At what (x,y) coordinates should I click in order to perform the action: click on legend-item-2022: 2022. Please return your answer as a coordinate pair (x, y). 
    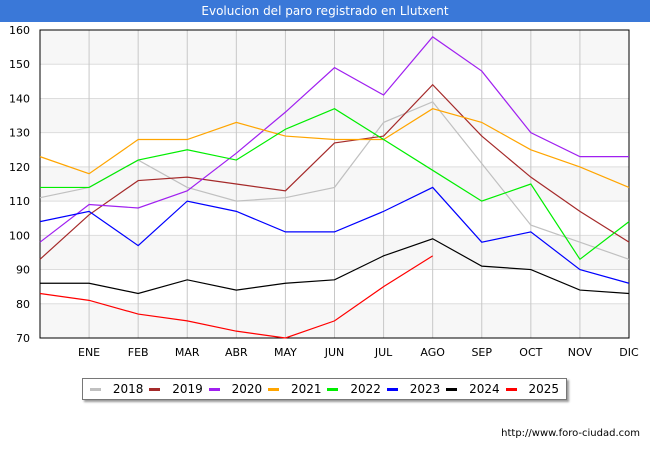
    Looking at the image, I should click on (354, 389).